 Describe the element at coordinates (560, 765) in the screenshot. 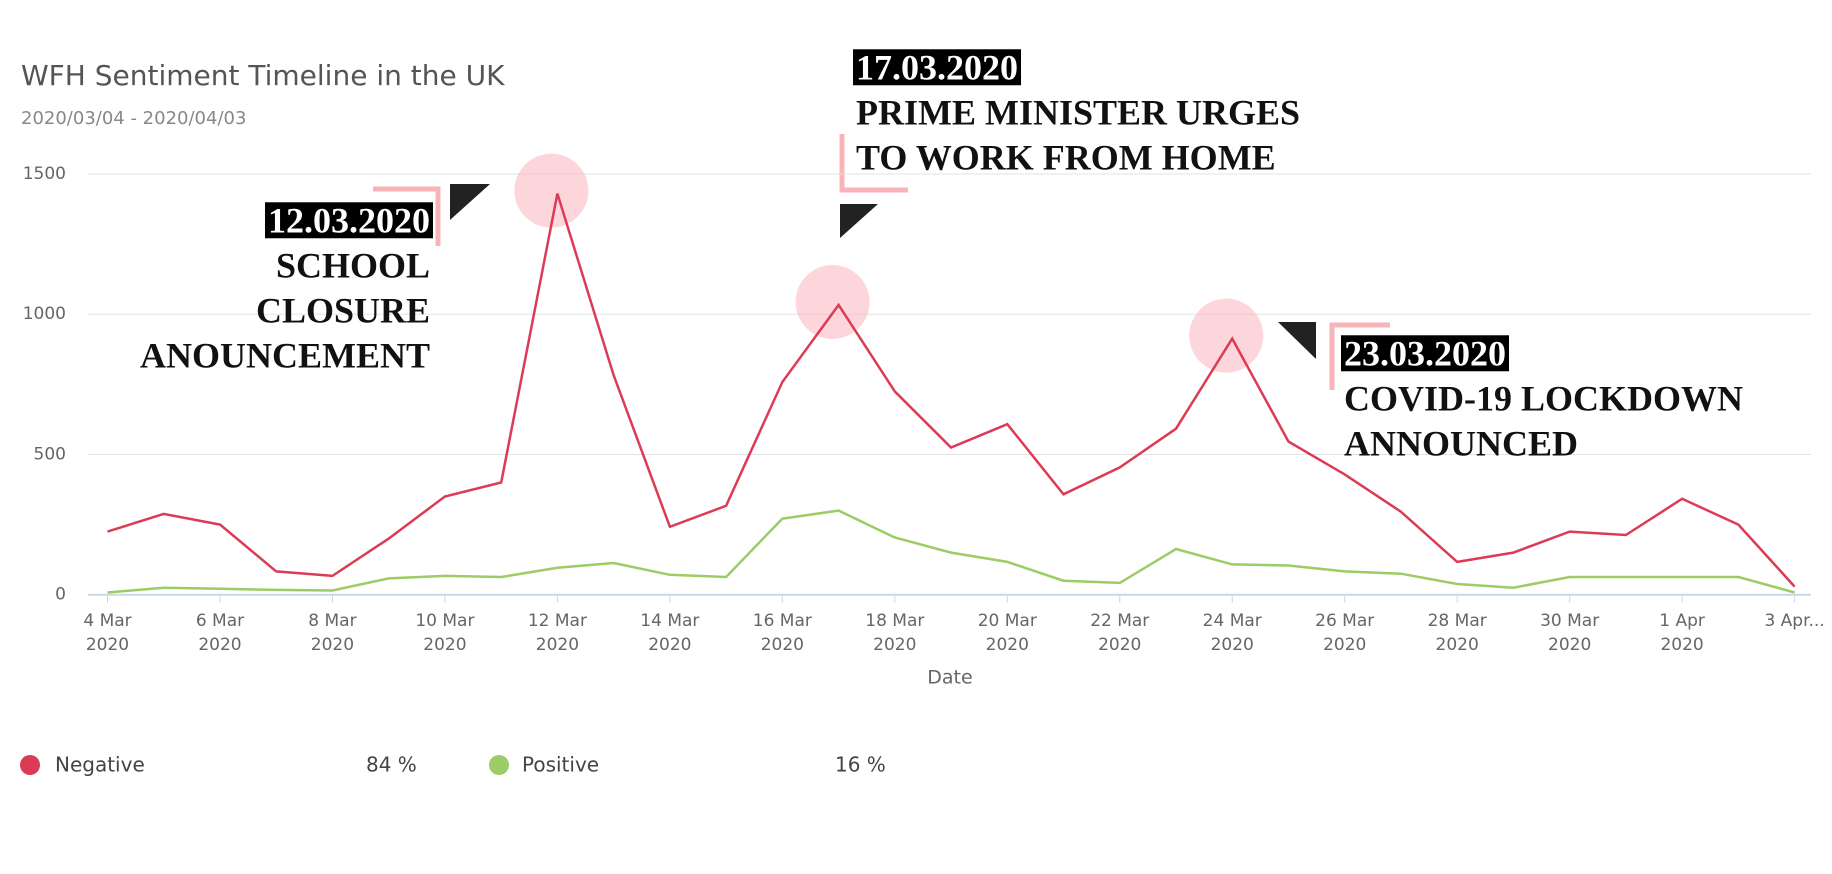

I see `legend-label: Positive` at that location.